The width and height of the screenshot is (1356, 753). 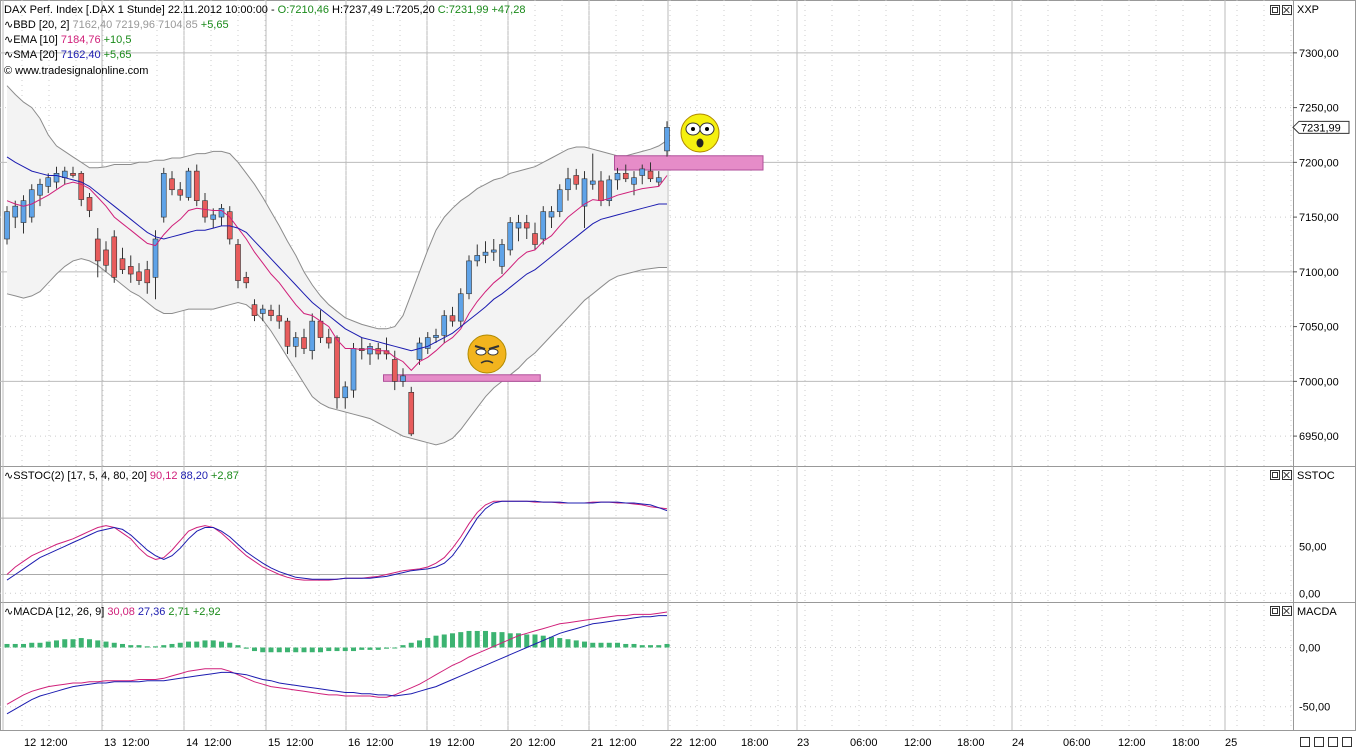 I want to click on bbd-legend: ∿BBD [20, 2] 7162,40 7219,96 7104,85 +5,65, so click(x=118, y=25).